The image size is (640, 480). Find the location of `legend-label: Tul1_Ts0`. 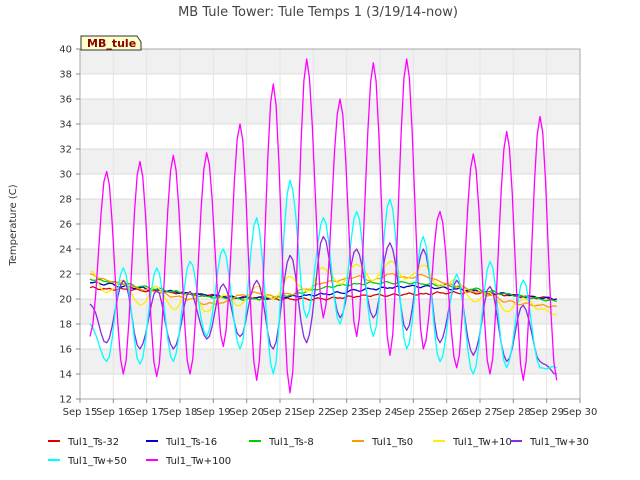

legend-label: Tul1_Ts0 is located at coordinates (392, 442).